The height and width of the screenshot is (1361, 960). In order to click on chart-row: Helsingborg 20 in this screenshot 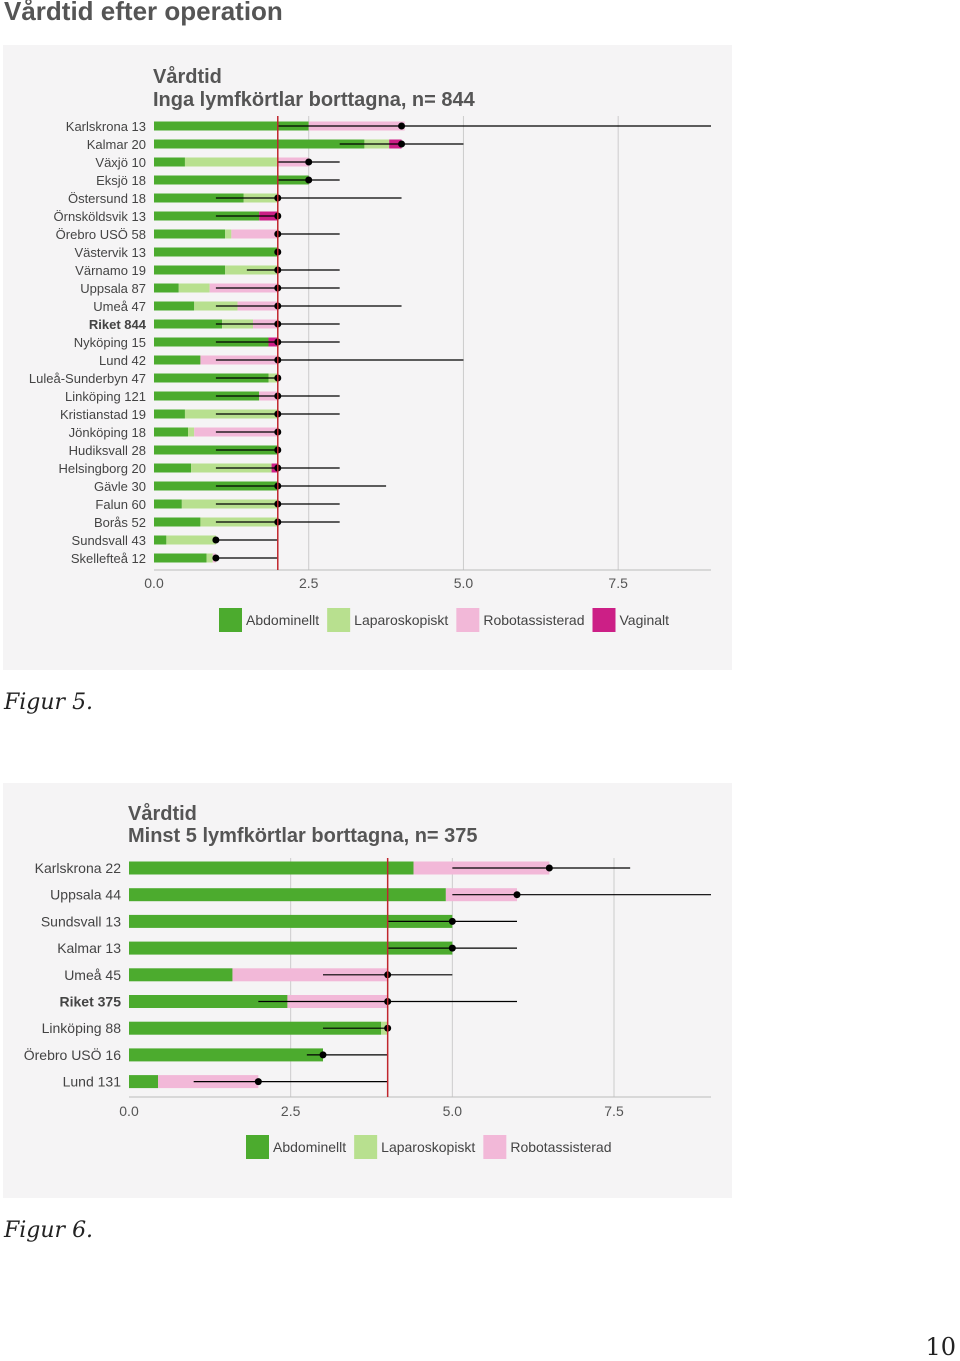, I will do `click(199, 468)`.